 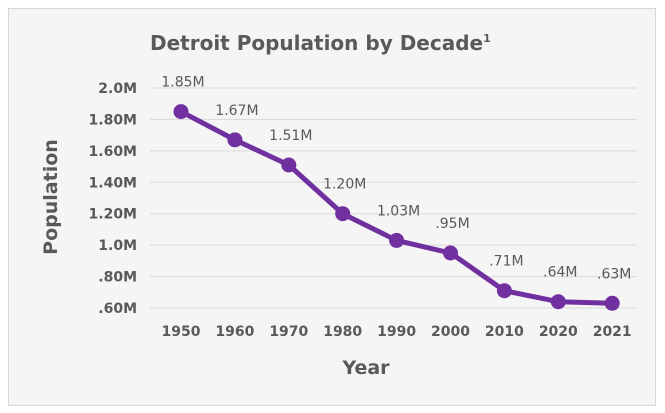 What do you see at coordinates (506, 262) in the screenshot?
I see `data-label: .71M` at bounding box center [506, 262].